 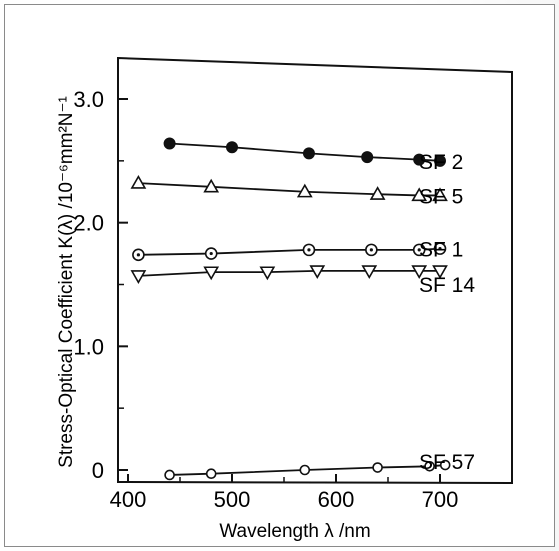 I want to click on series-label-sf57: SF 57, so click(x=447, y=462).